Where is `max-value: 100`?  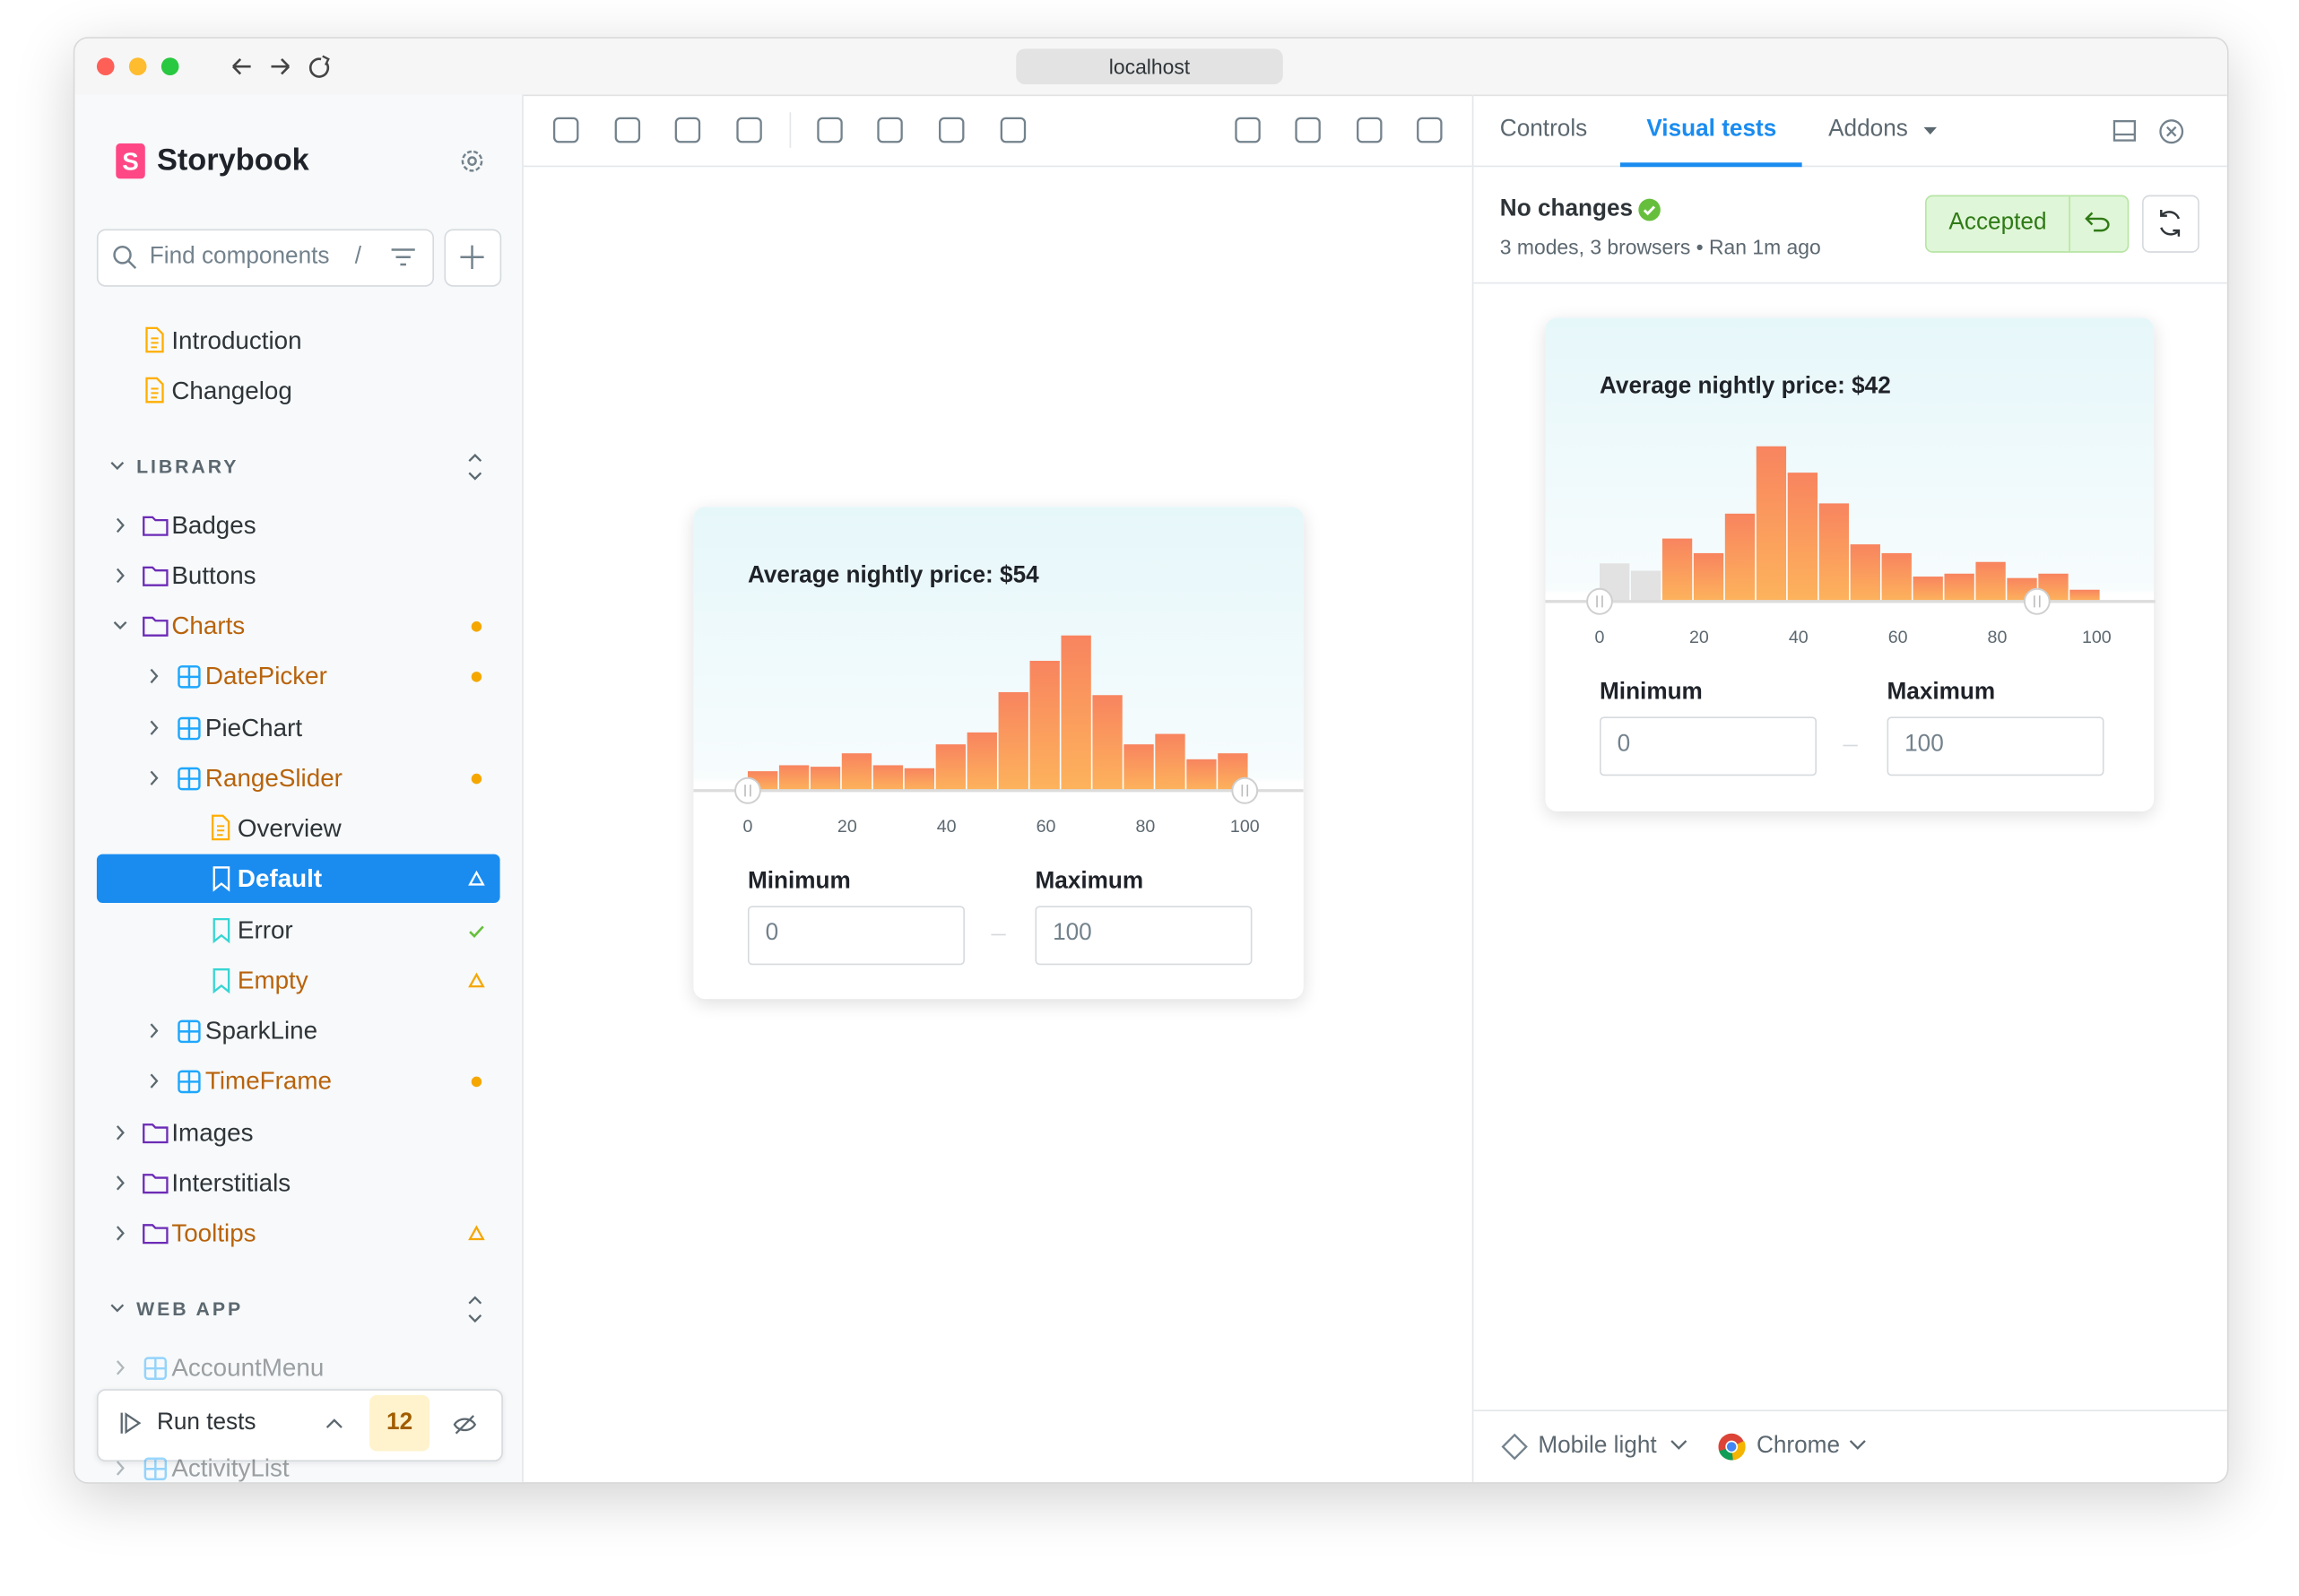
max-value: 100 is located at coordinates (1924, 744).